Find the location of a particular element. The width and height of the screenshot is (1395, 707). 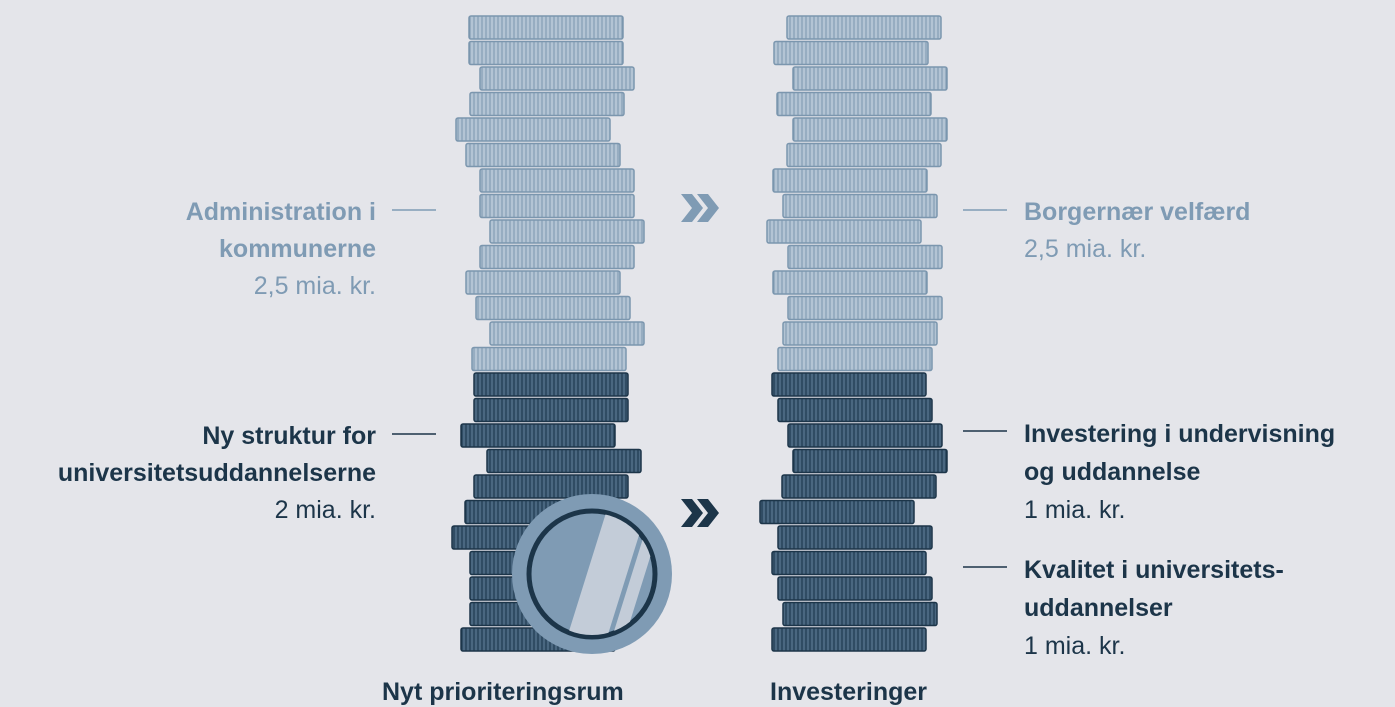

label-title: uddannelser is located at coordinates (1098, 608).